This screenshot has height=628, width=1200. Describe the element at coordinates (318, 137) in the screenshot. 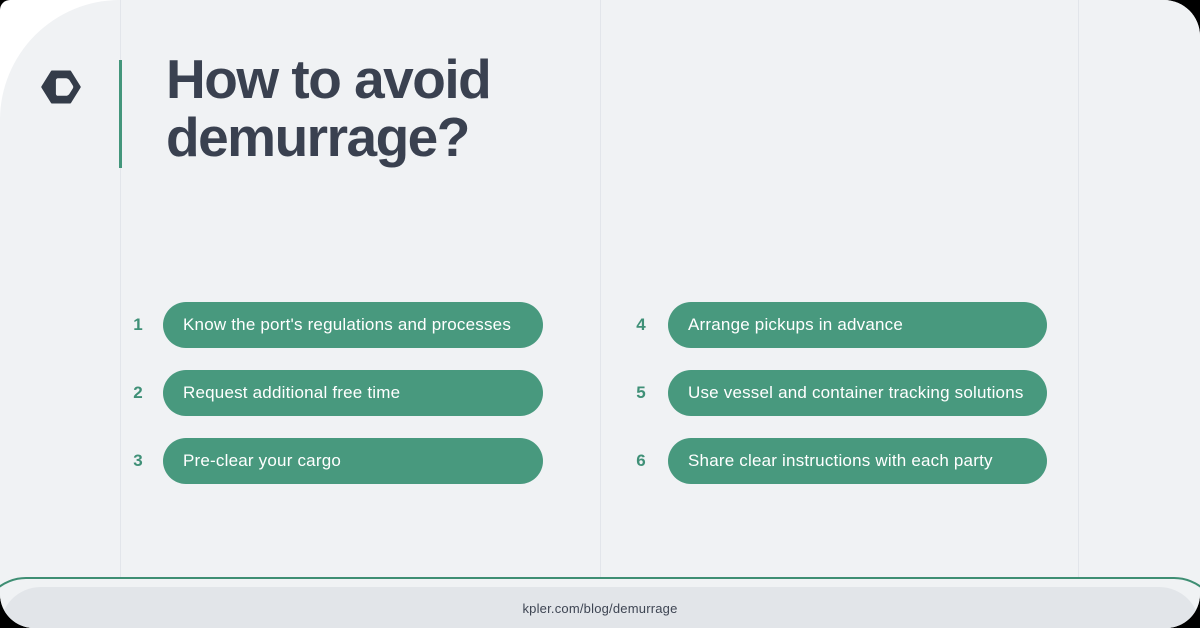

I see `page-title-line2: demurrage?` at that location.